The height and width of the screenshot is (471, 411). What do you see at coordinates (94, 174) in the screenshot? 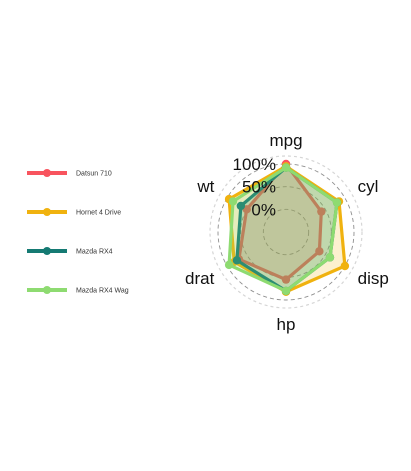
I see `legend-label: Datsun 710` at bounding box center [94, 174].